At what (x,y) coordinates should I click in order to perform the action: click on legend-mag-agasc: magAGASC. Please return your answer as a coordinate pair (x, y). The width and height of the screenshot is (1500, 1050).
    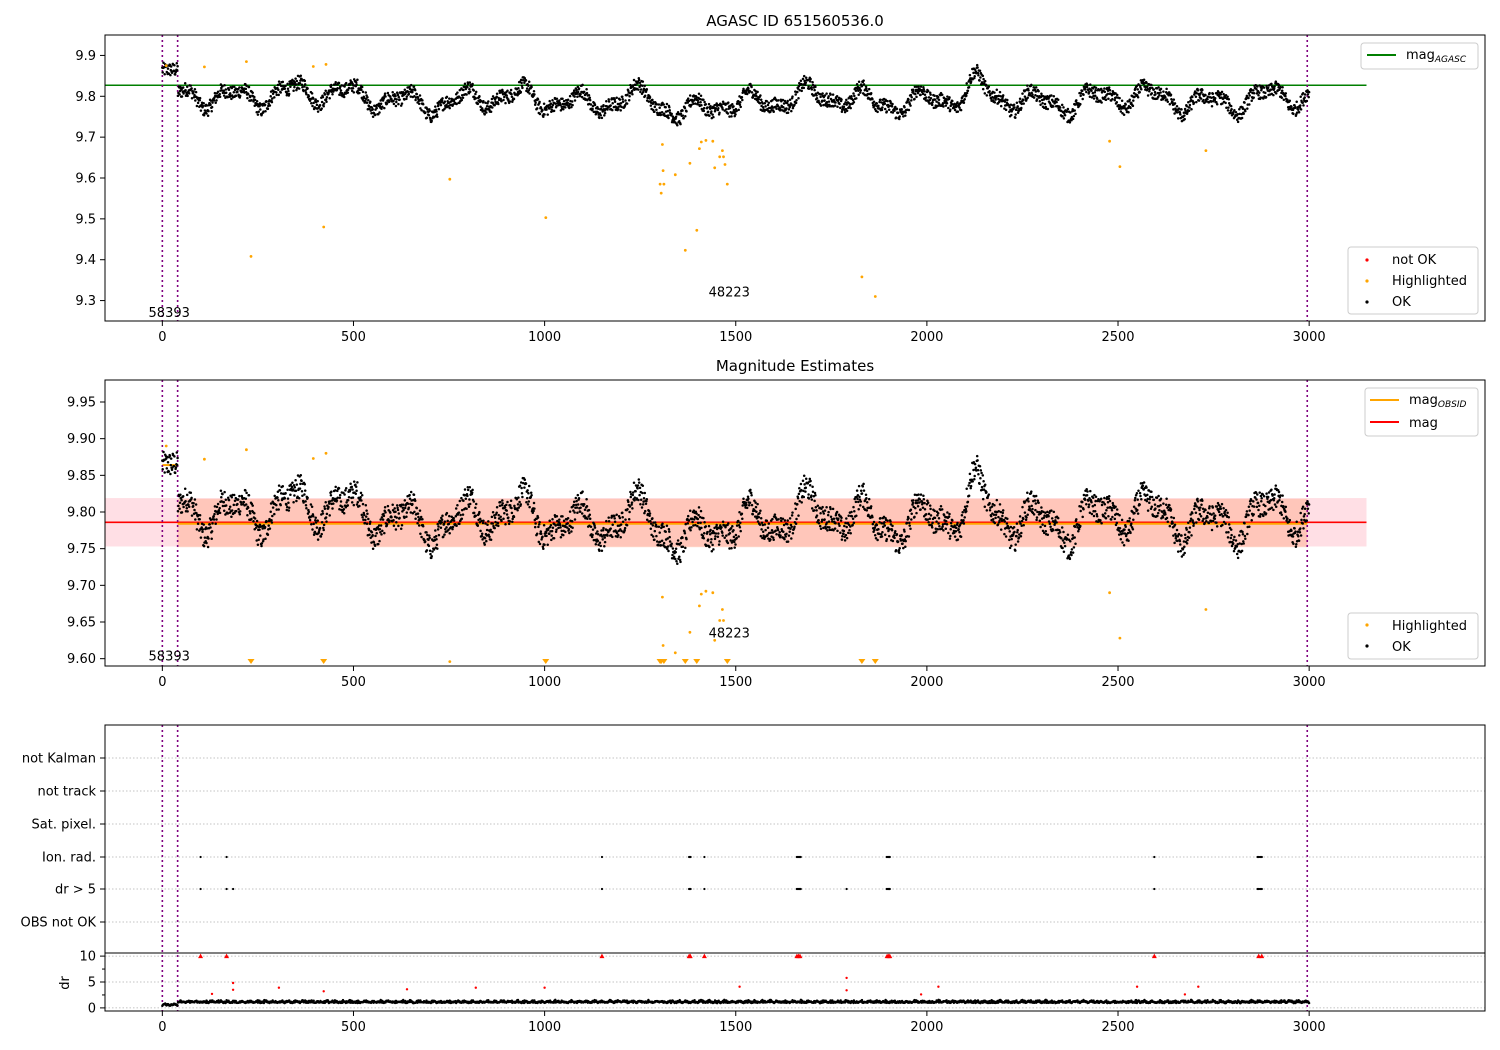
    Looking at the image, I should click on (1419, 56).